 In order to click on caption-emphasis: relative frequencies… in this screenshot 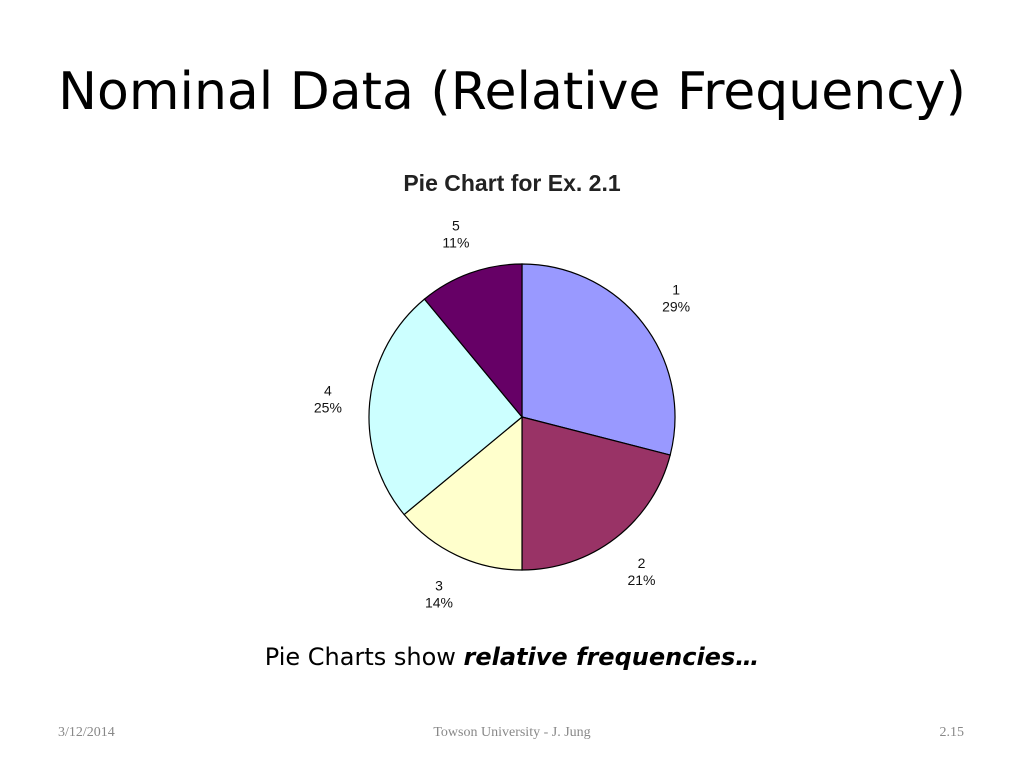, I will do `click(611, 657)`.